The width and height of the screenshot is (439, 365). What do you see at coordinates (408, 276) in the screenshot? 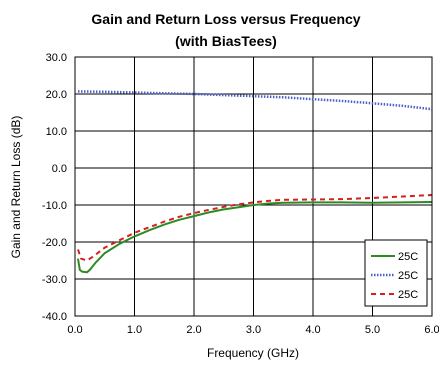
I see `legend-label-2: 25C` at bounding box center [408, 276].